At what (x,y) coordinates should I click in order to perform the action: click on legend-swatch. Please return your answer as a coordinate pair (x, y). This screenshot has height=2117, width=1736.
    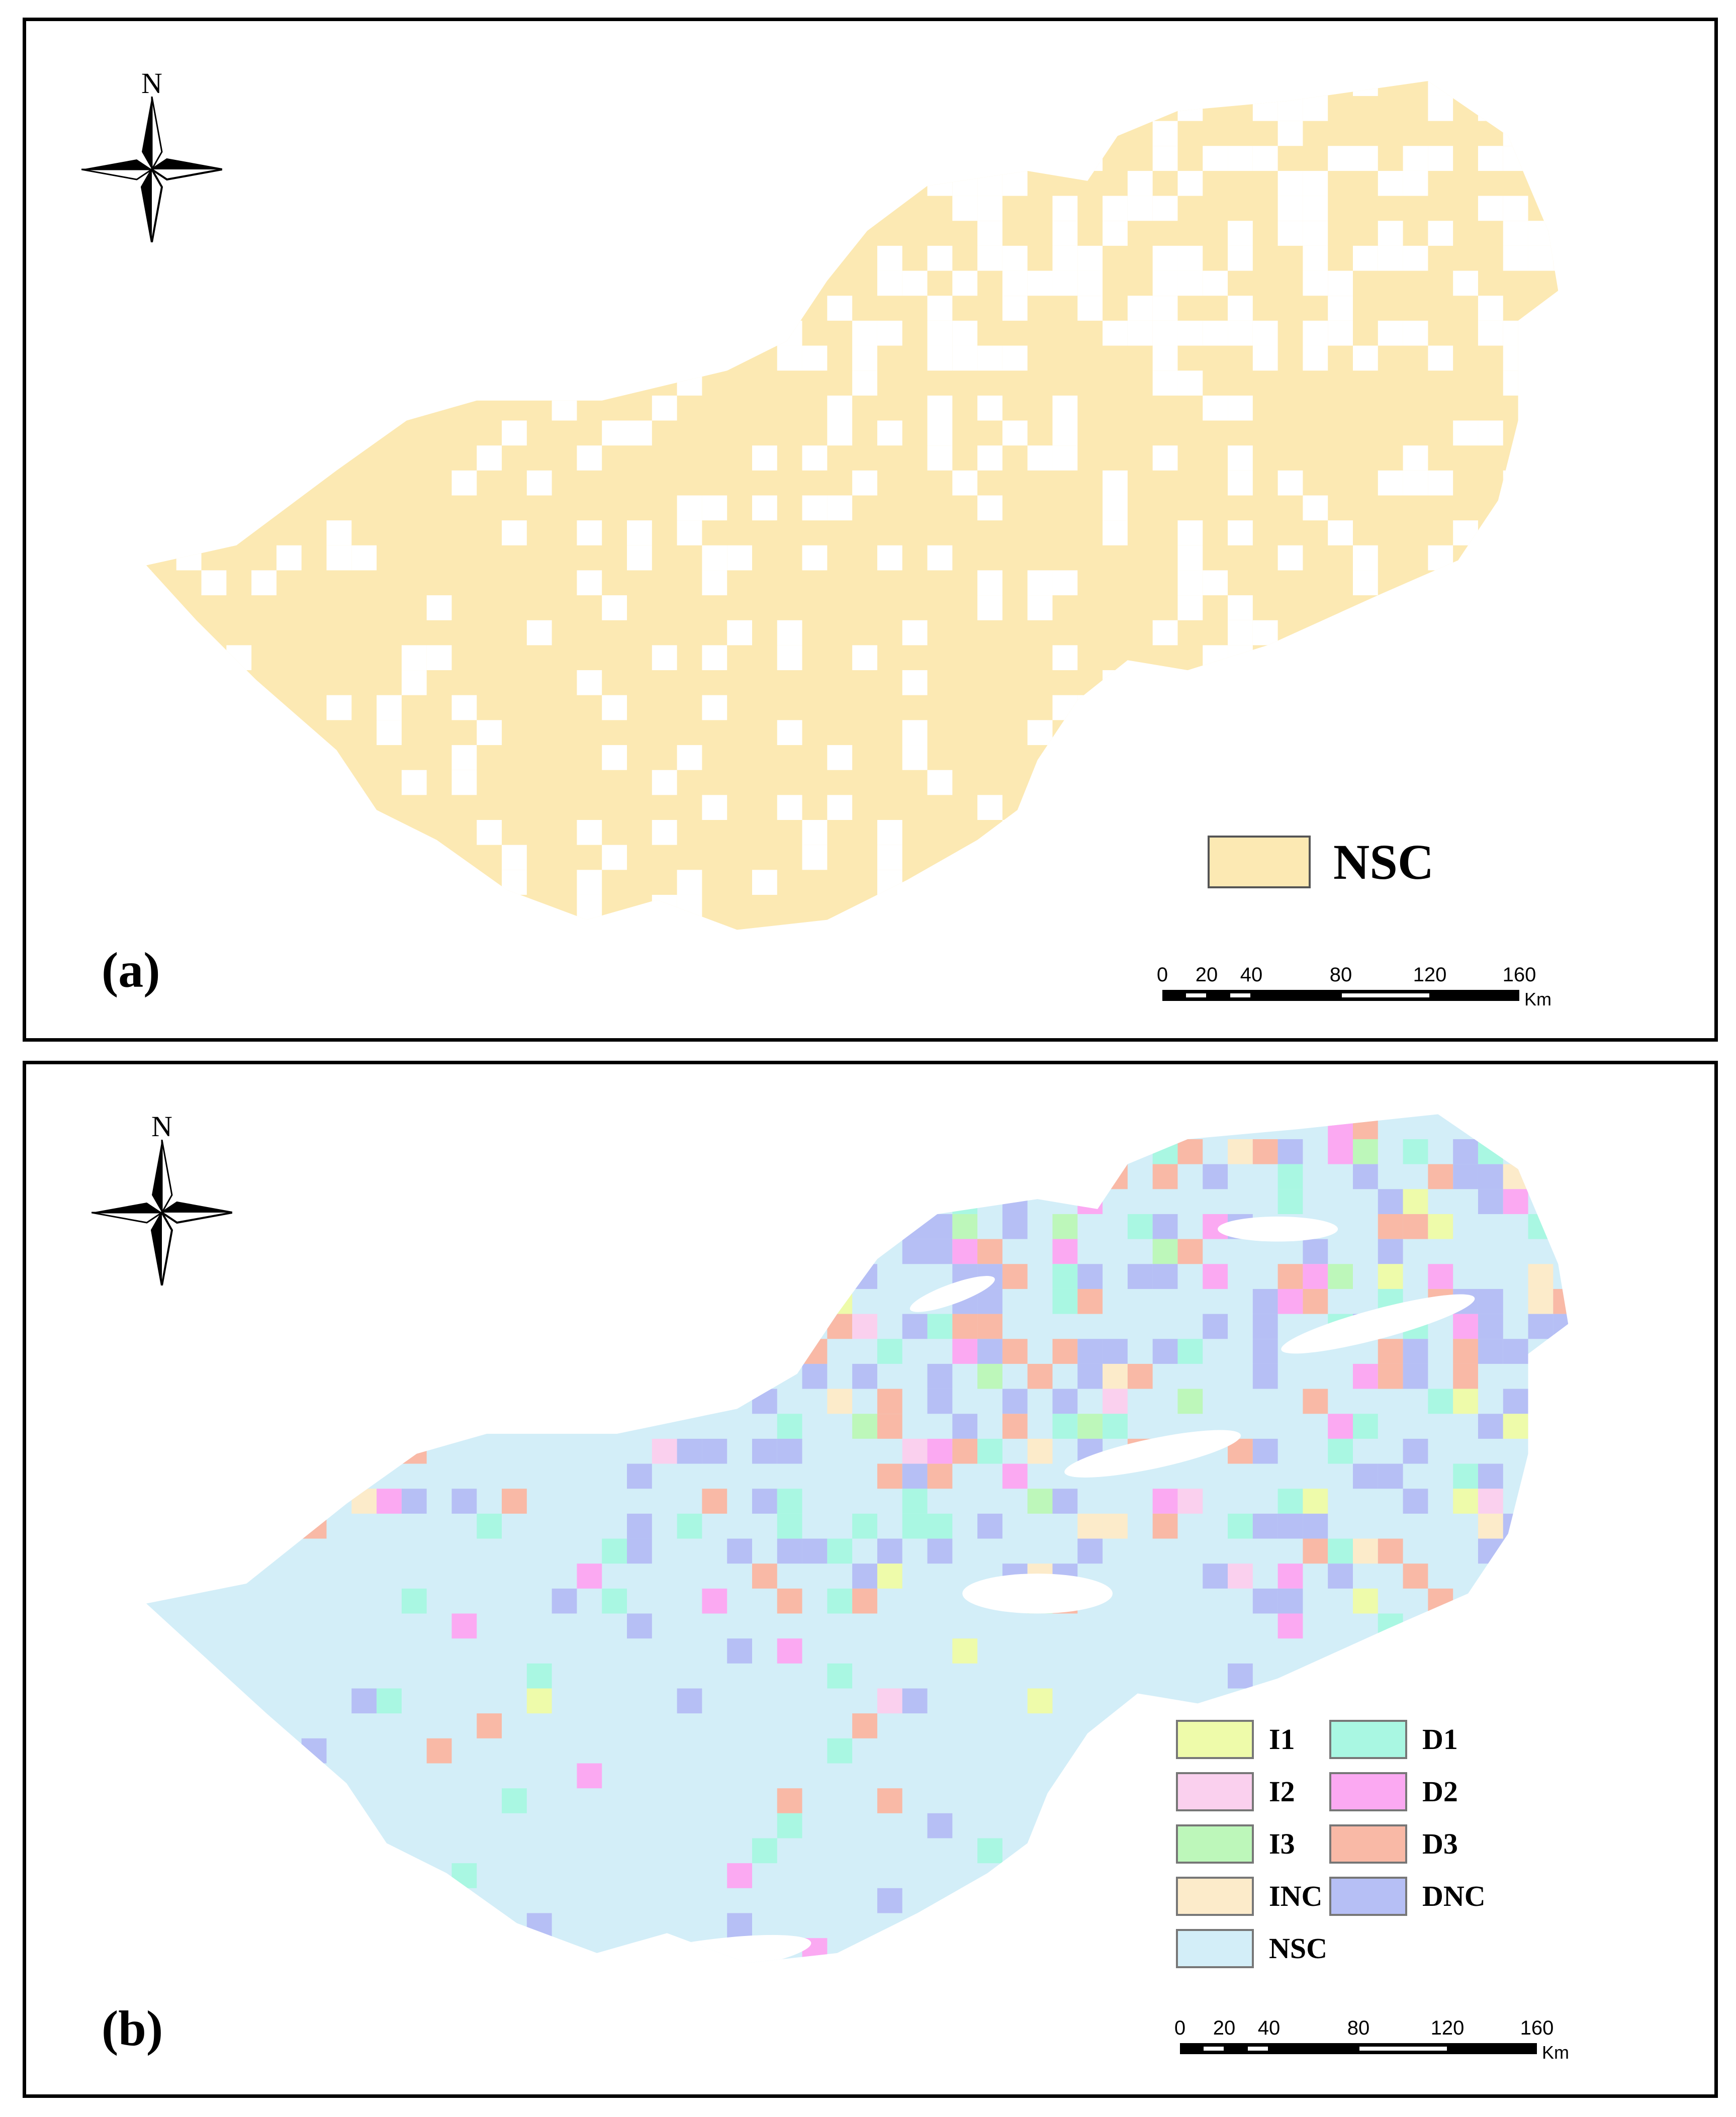
    Looking at the image, I should click on (1368, 1896).